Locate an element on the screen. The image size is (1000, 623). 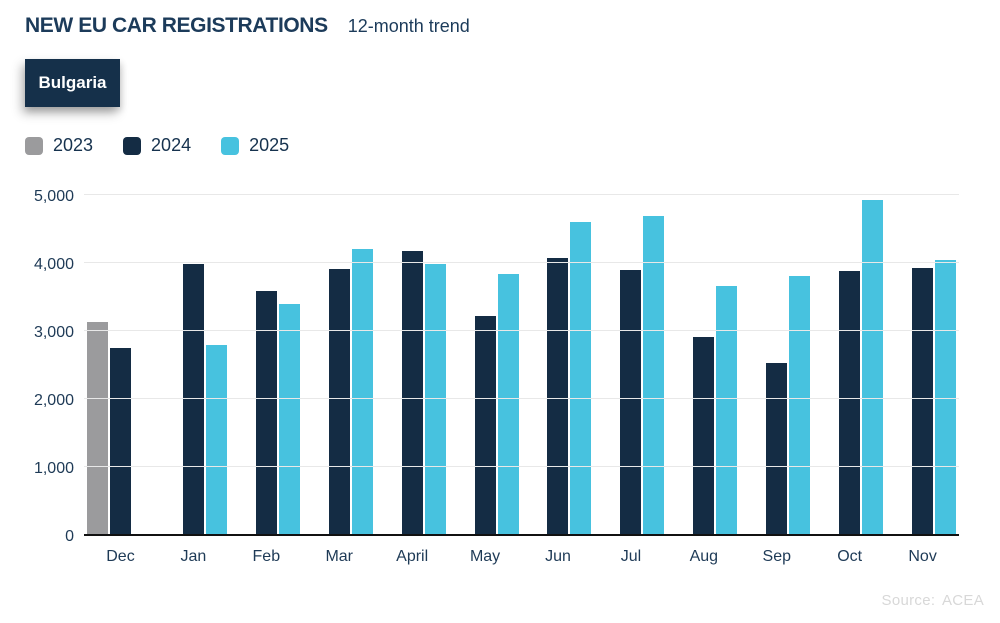
chart-header: NEW EU CAR REGISTRATIONS 12-month trend is located at coordinates (247, 26).